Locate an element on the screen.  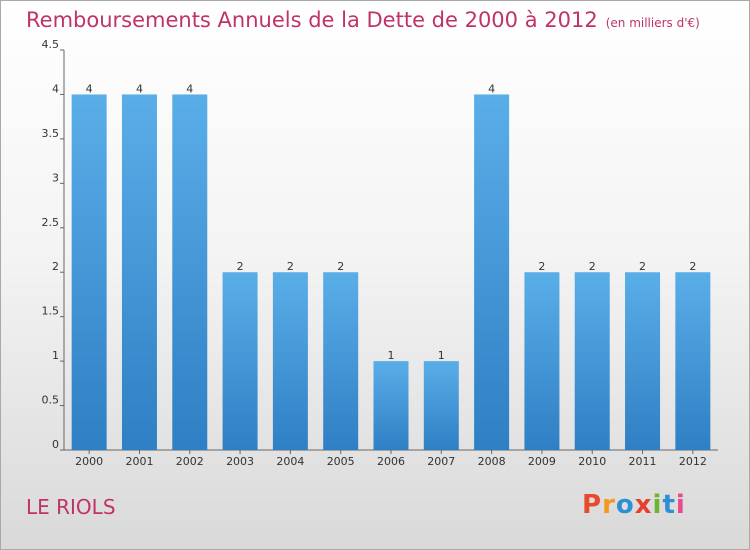
y-tick-label: 3.5 is located at coordinates (51, 133).